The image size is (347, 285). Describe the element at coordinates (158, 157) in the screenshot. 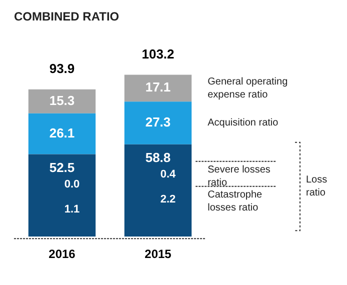

I see `data-label: 58.8` at that location.